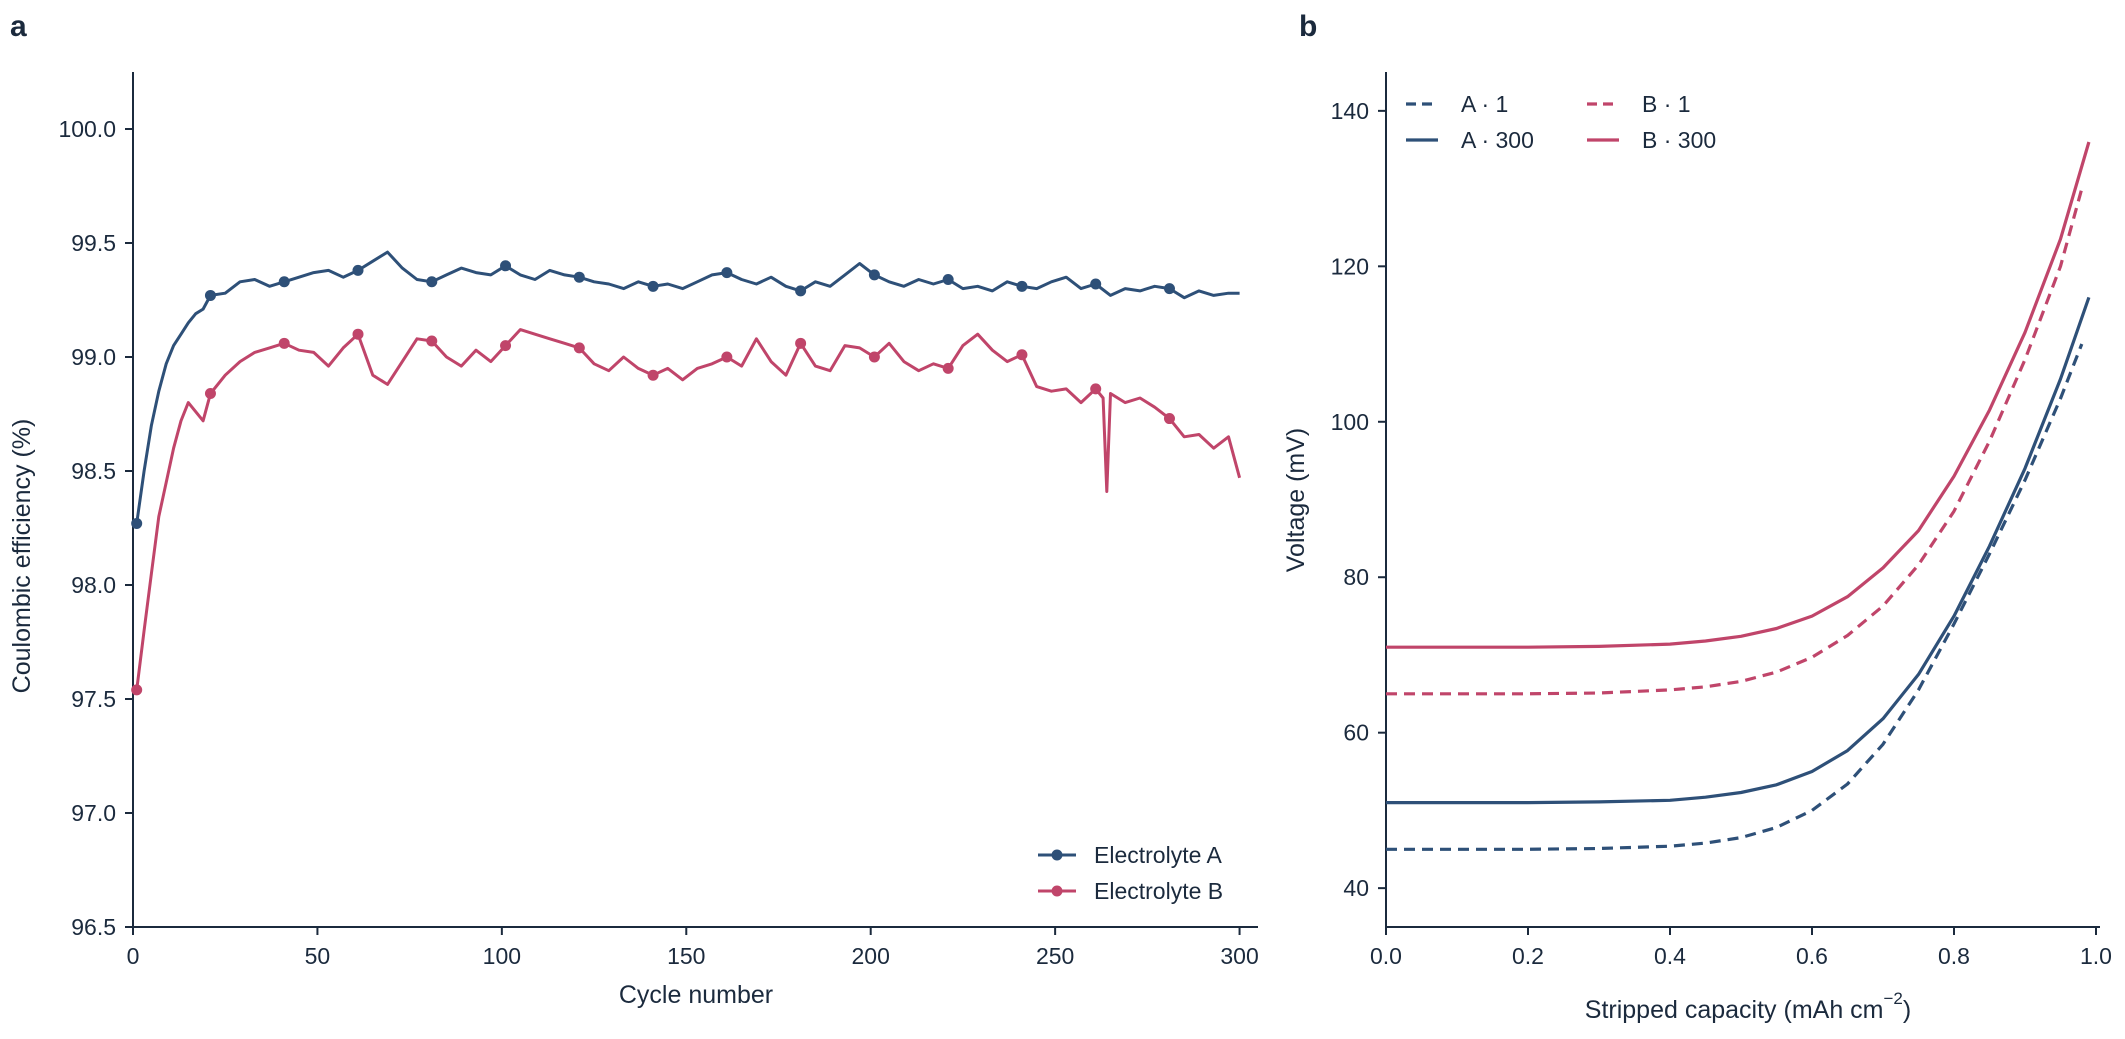 This screenshot has width=2125, height=1039. What do you see at coordinates (1356, 888) in the screenshot?
I see `panel-b-y-tick-label: 40` at bounding box center [1356, 888].